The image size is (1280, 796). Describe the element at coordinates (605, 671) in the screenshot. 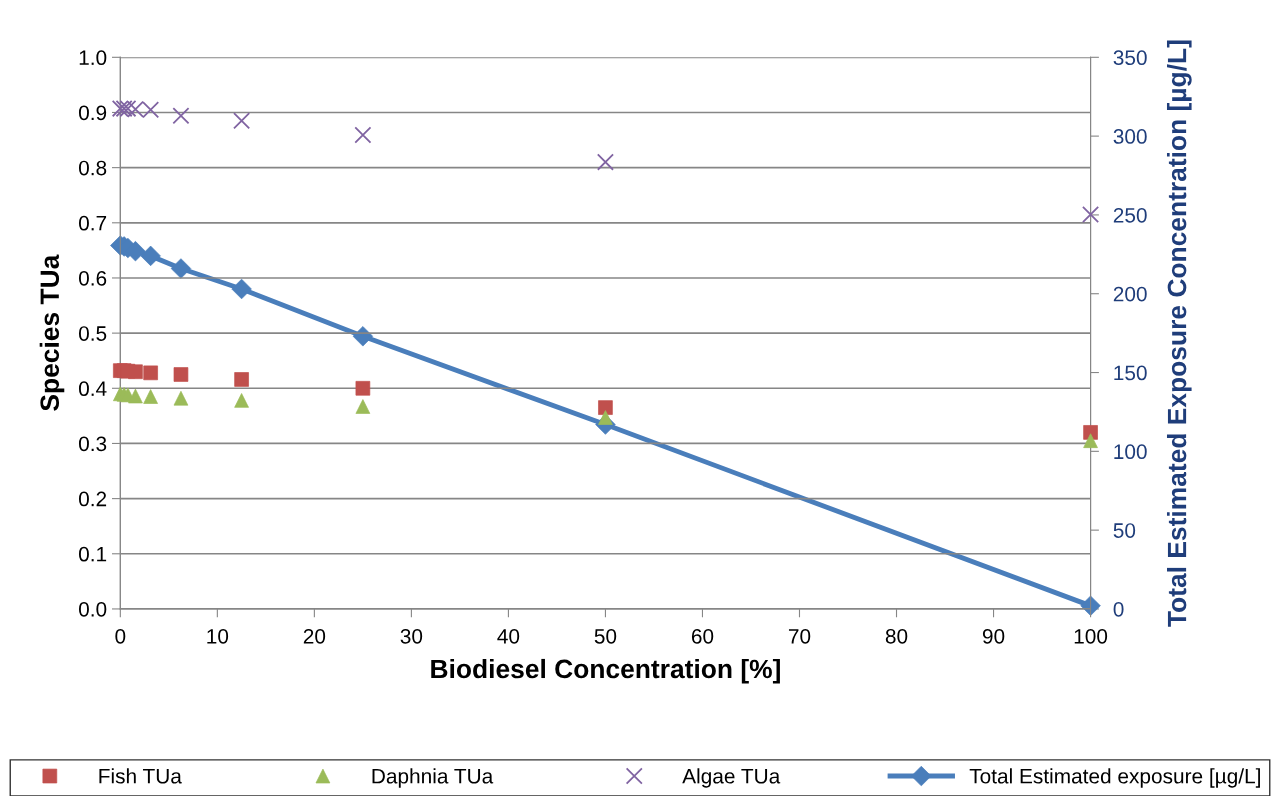

I see `x-axis-title: Biodiesel Concentration [%]` at that location.